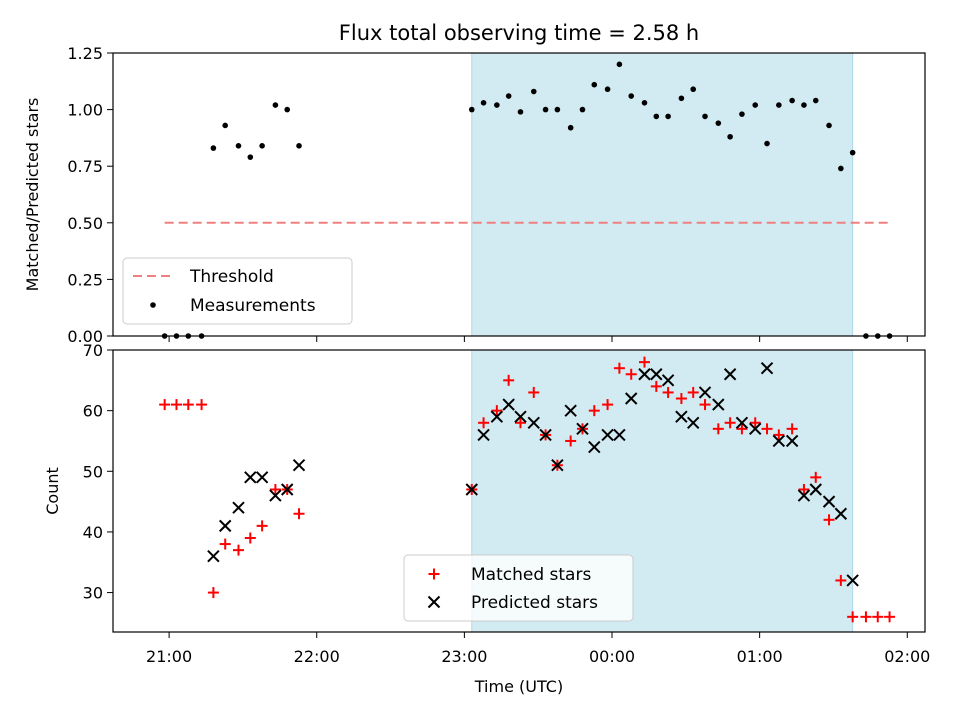 The width and height of the screenshot is (960, 720). Describe the element at coordinates (231, 277) in the screenshot. I see `legend-threshold-label: Threshold` at that location.